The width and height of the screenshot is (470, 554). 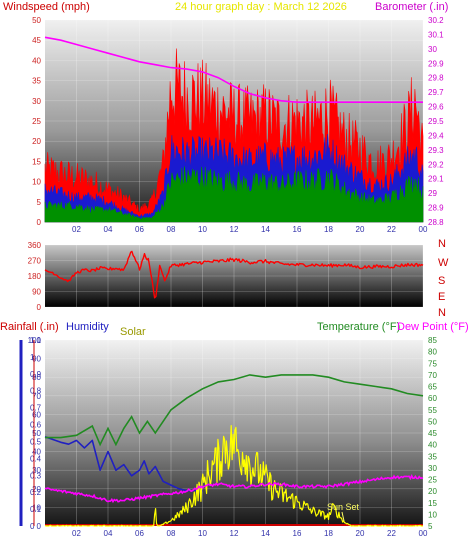 I want to click on temp-tick-label-55: 55, so click(x=432, y=410).